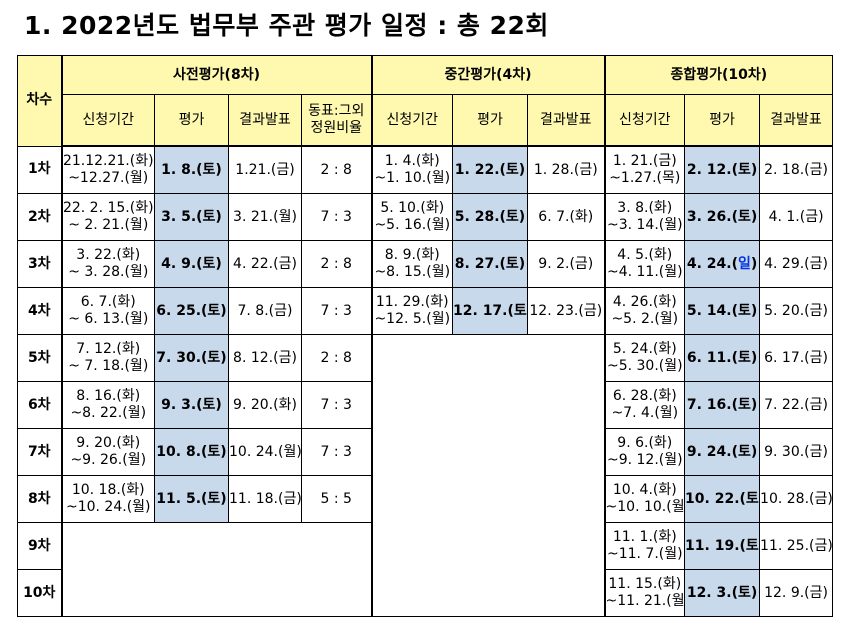 The height and width of the screenshot is (644, 850). I want to click on mid-apply-cell: 1. 4.(화) ~1. 10.(월), so click(412, 169).